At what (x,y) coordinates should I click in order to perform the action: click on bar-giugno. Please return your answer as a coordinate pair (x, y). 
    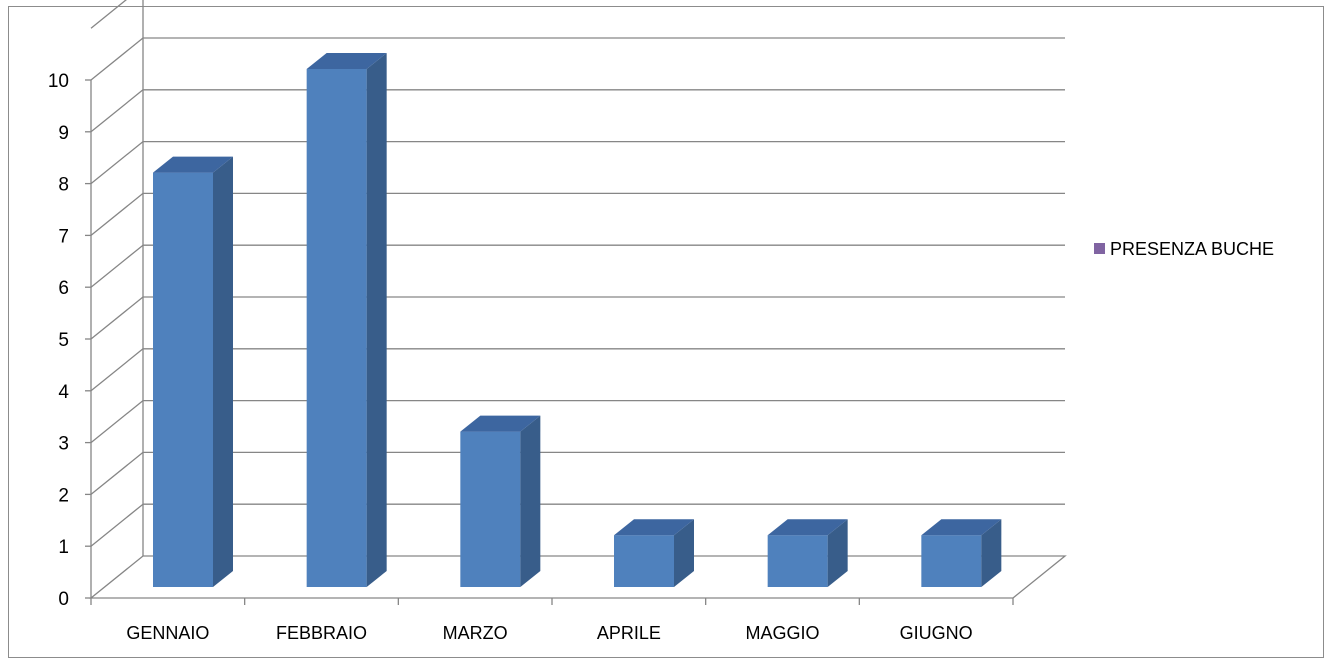
    Looking at the image, I should click on (961, 553).